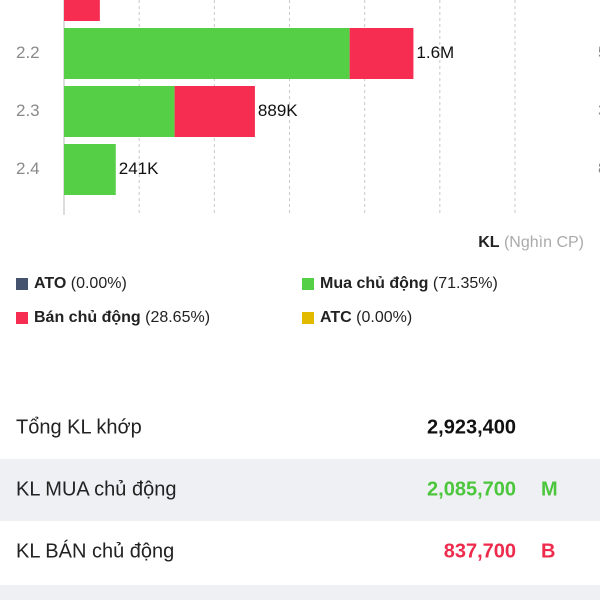 This screenshot has width=600, height=600. Describe the element at coordinates (50, 283) in the screenshot. I see `legend-name: ATO` at that location.